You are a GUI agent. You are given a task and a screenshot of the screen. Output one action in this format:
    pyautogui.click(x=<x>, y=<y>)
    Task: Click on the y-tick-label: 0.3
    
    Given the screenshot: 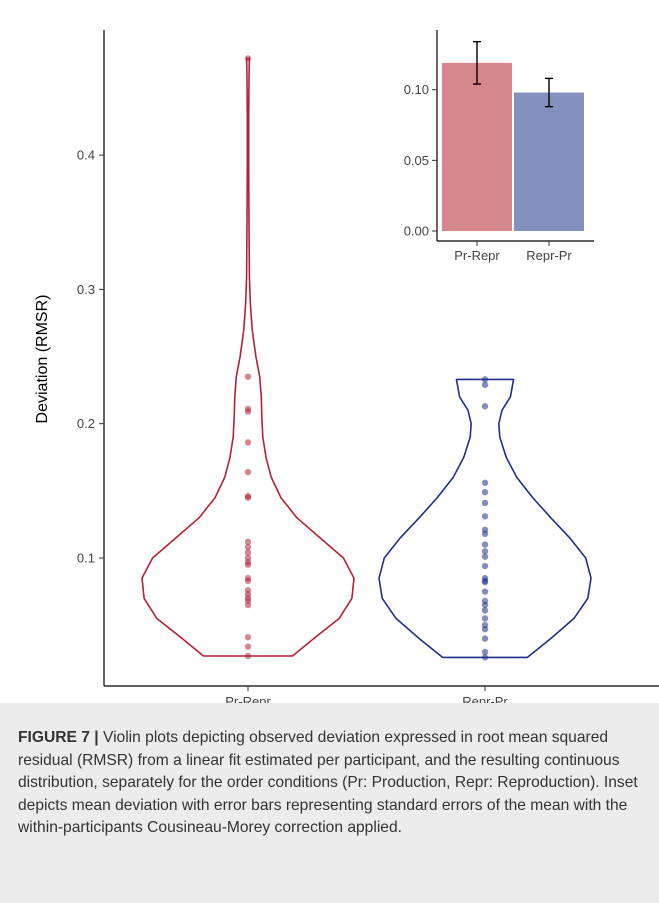 What is the action you would take?
    pyautogui.click(x=86, y=289)
    